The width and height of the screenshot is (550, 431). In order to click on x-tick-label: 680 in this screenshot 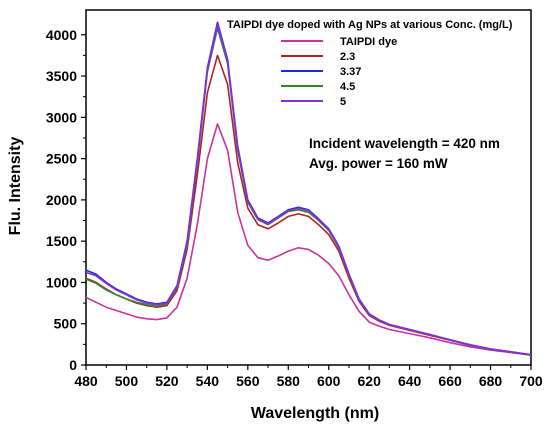, I will do `click(491, 381)`.